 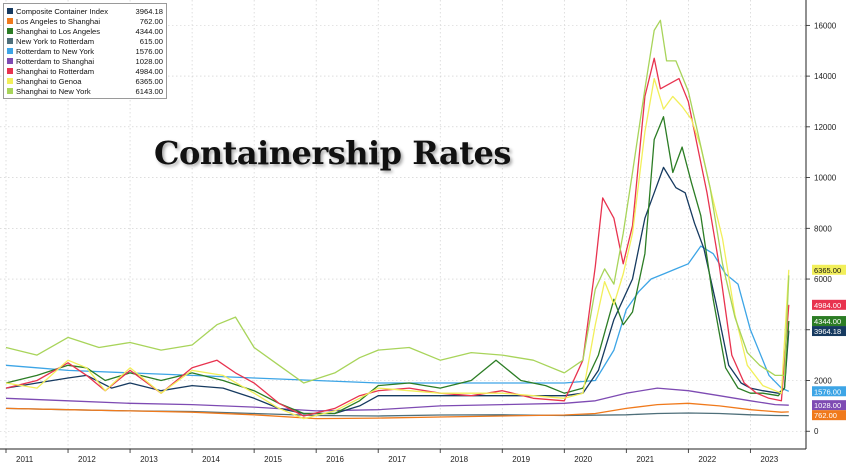 I want to click on legend-label: New York to Rotterdam, so click(x=55, y=41).